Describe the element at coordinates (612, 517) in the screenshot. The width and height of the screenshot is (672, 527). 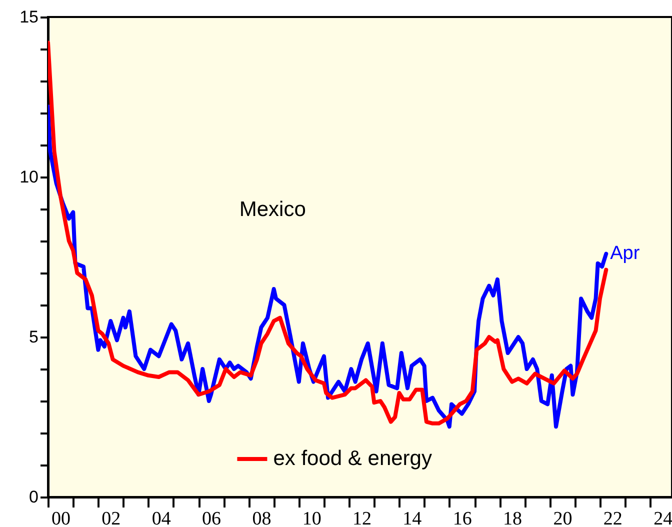
I see `x-tick-label: 22` at that location.